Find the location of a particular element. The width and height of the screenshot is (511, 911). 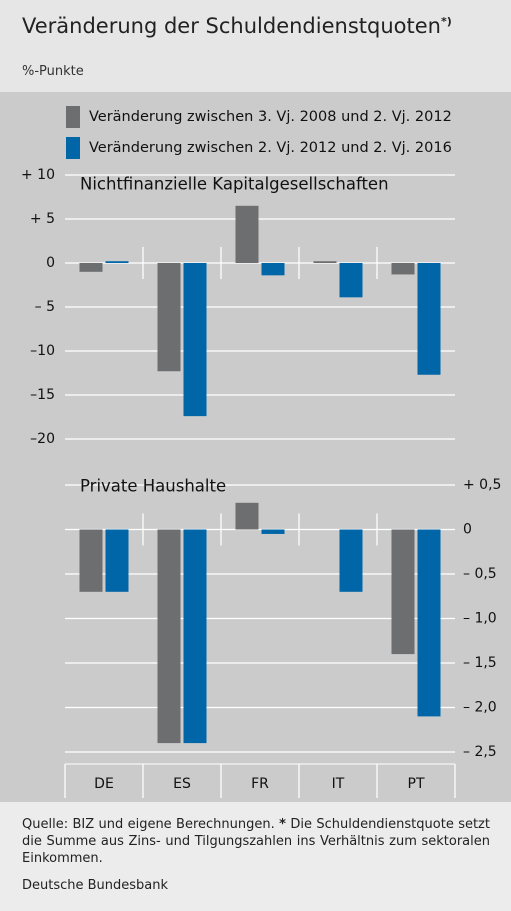

y-tick-label: – 0,5 is located at coordinates (480, 574).